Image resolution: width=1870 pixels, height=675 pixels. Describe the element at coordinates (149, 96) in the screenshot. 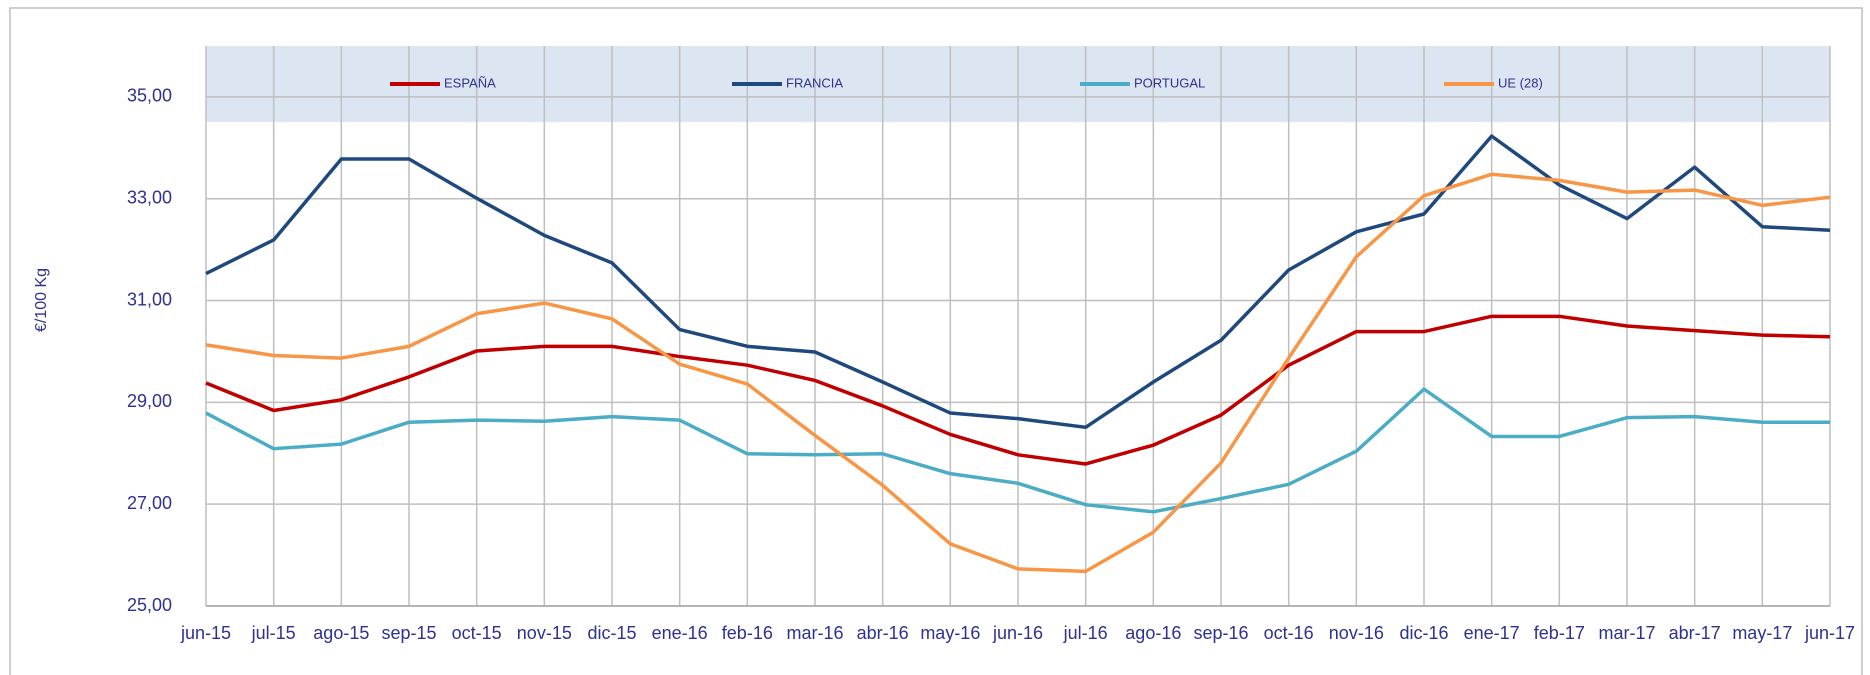

I see `y-tick-label: 35,00` at that location.